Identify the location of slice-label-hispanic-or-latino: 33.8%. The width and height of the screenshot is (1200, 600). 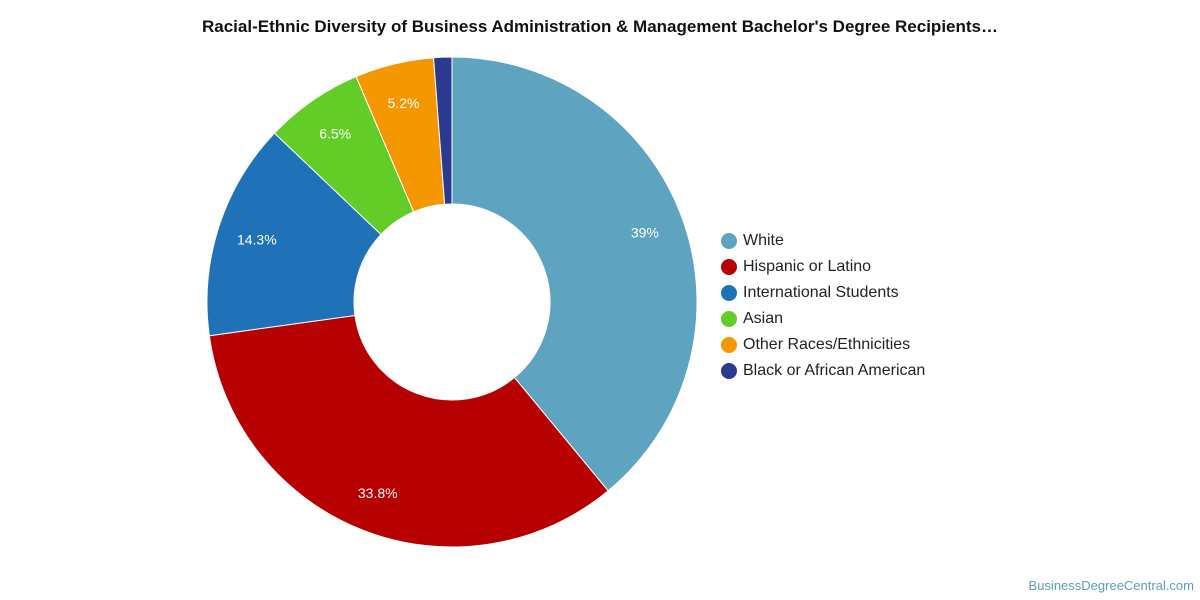
(378, 493).